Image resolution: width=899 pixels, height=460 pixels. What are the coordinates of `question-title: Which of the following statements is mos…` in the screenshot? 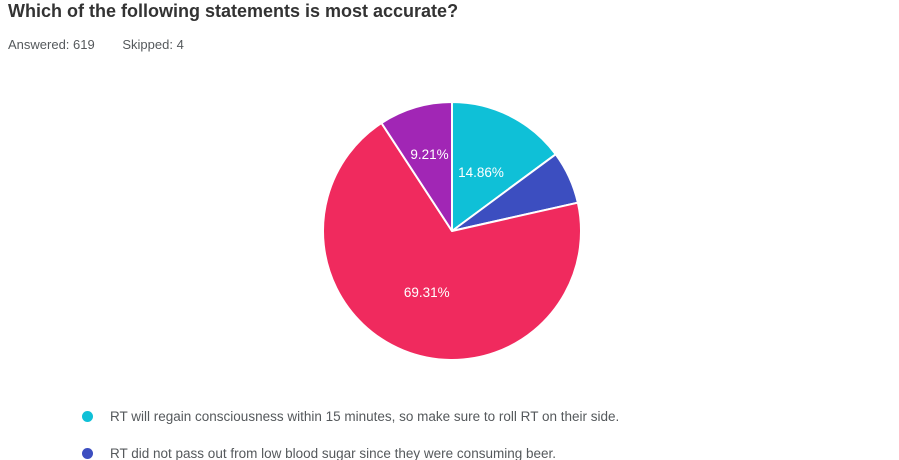 It's located at (233, 11).